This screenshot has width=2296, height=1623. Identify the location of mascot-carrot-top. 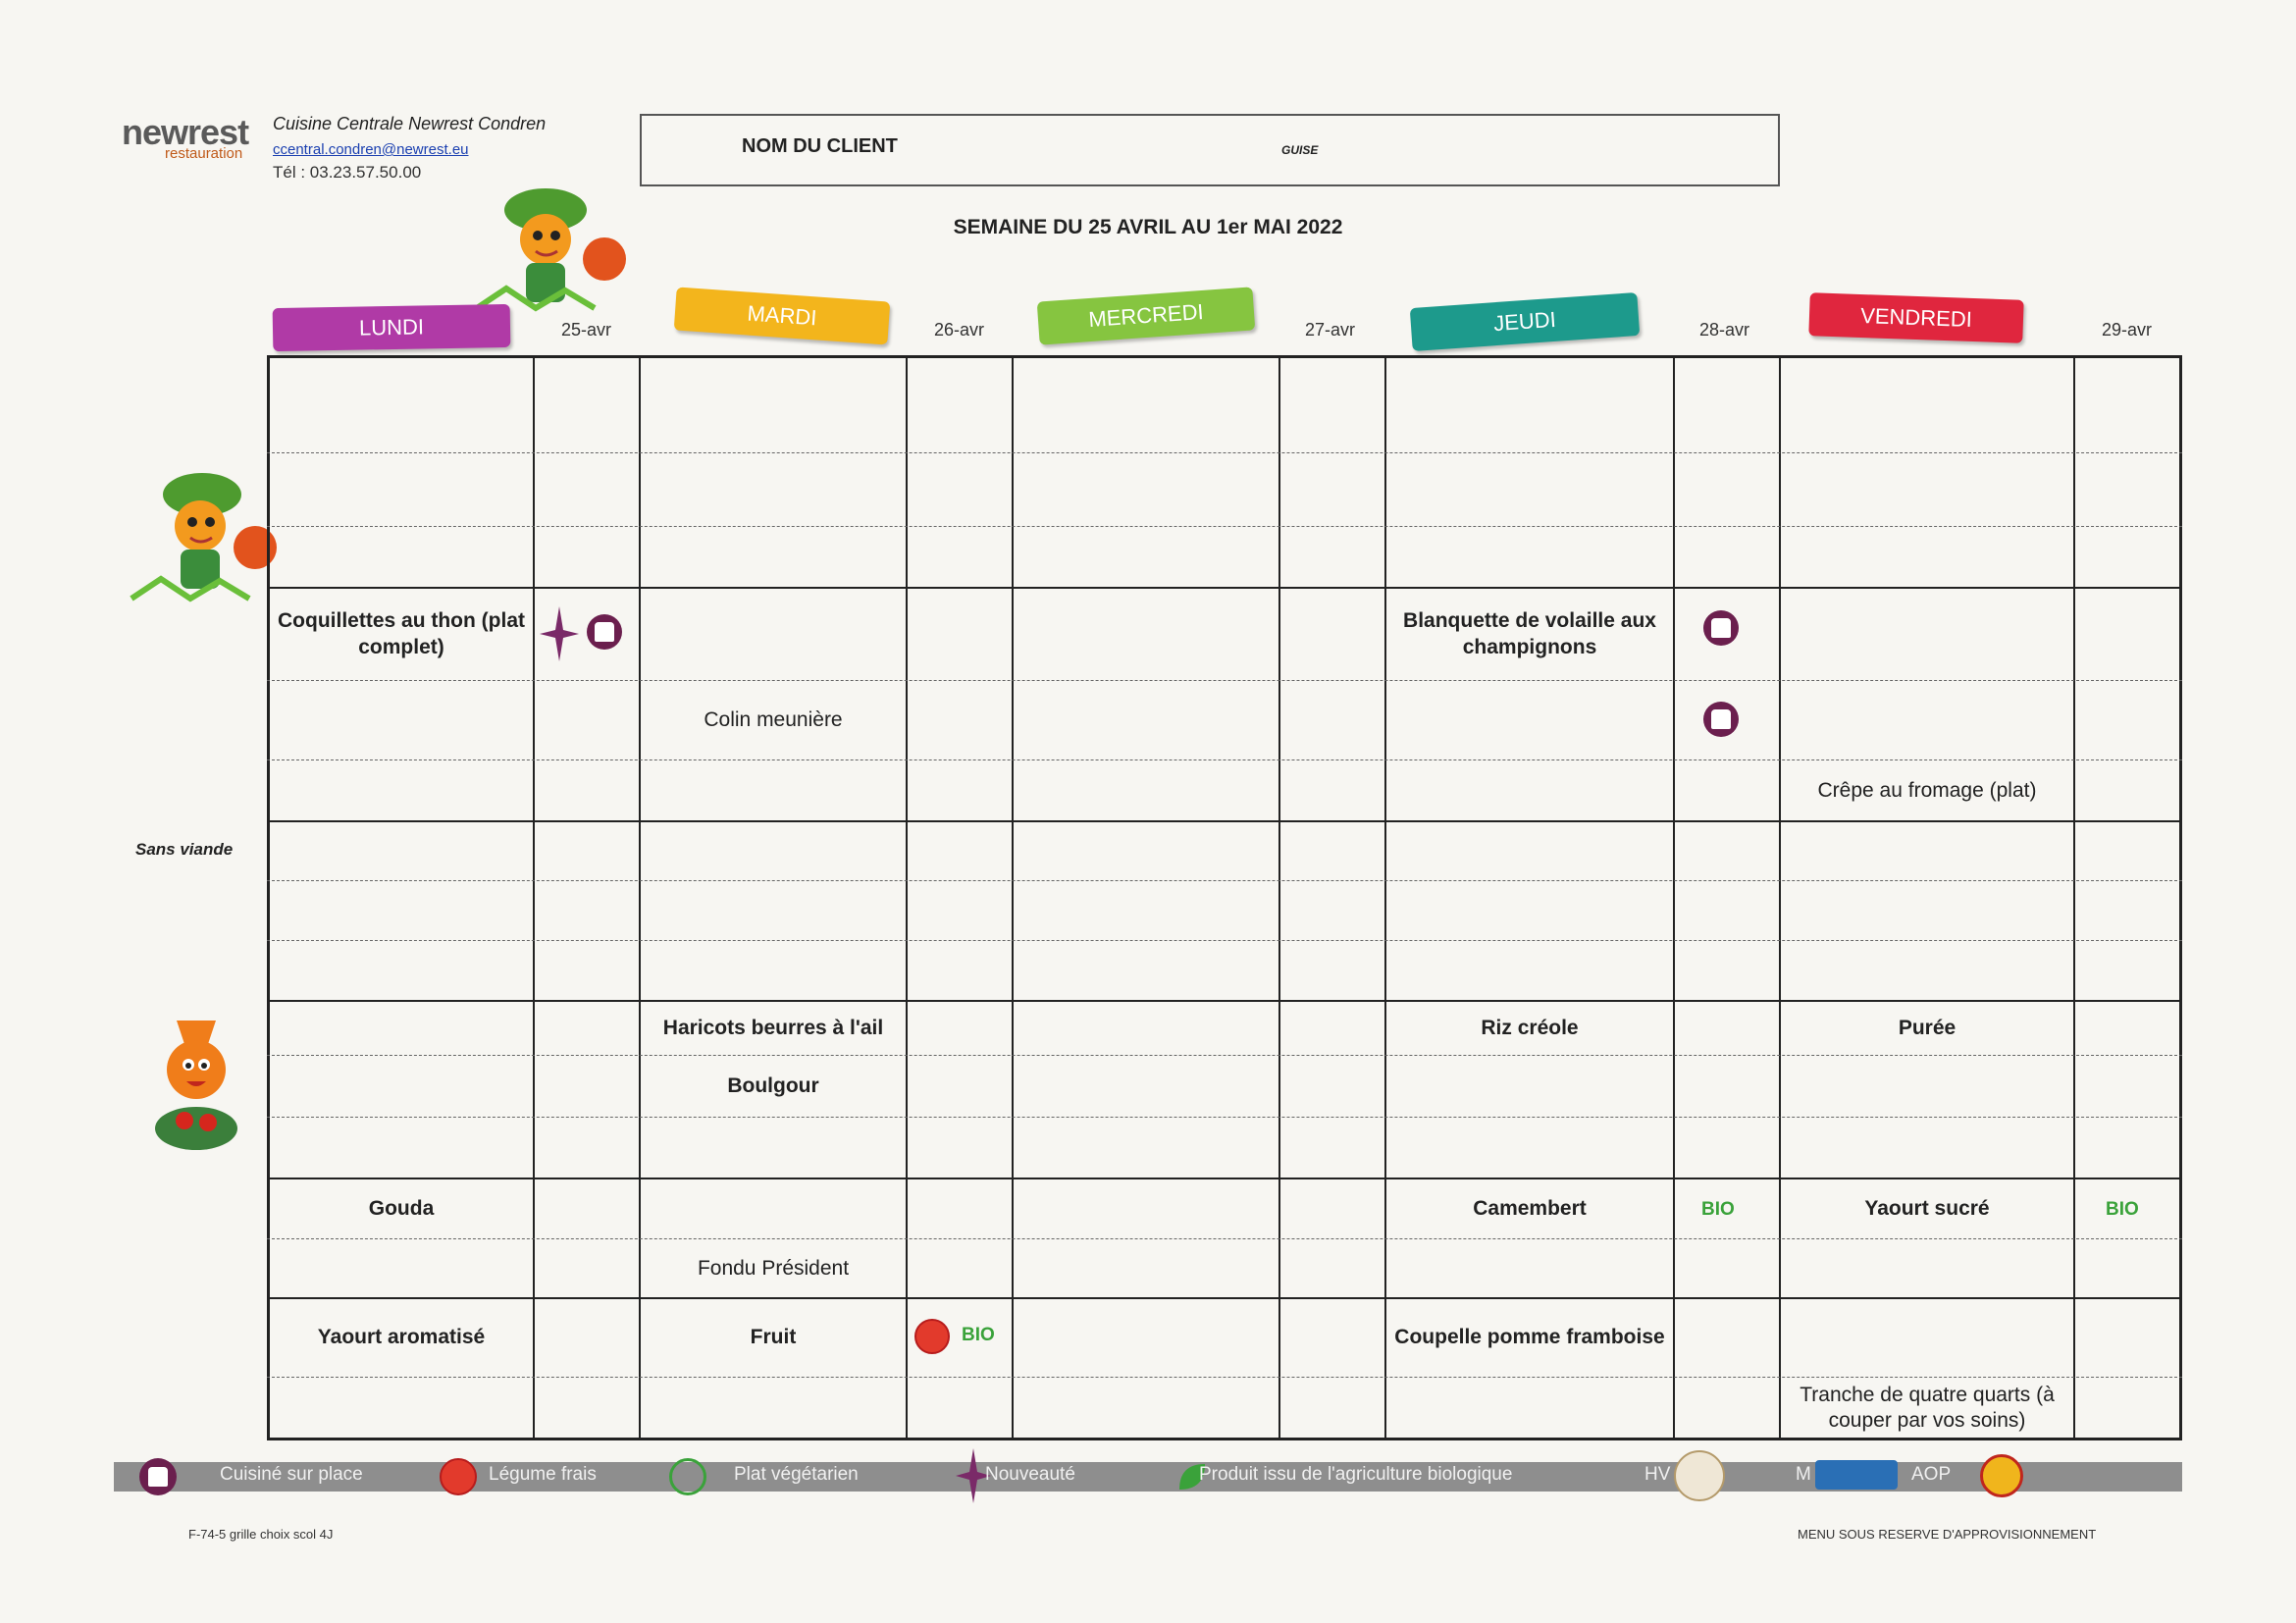
(550, 250).